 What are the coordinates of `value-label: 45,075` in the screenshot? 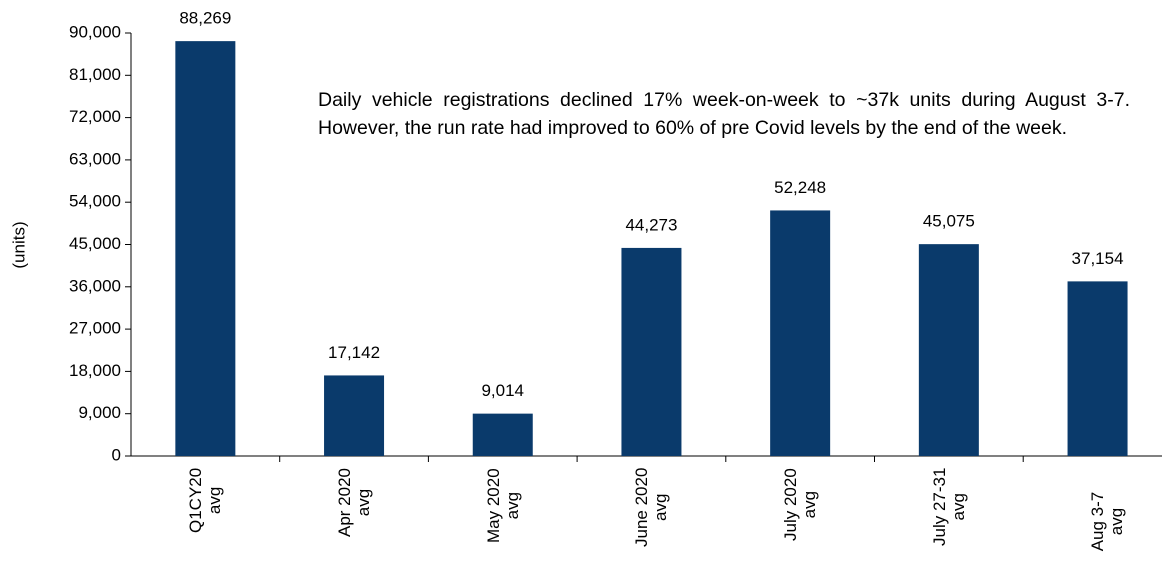 It's located at (949, 221).